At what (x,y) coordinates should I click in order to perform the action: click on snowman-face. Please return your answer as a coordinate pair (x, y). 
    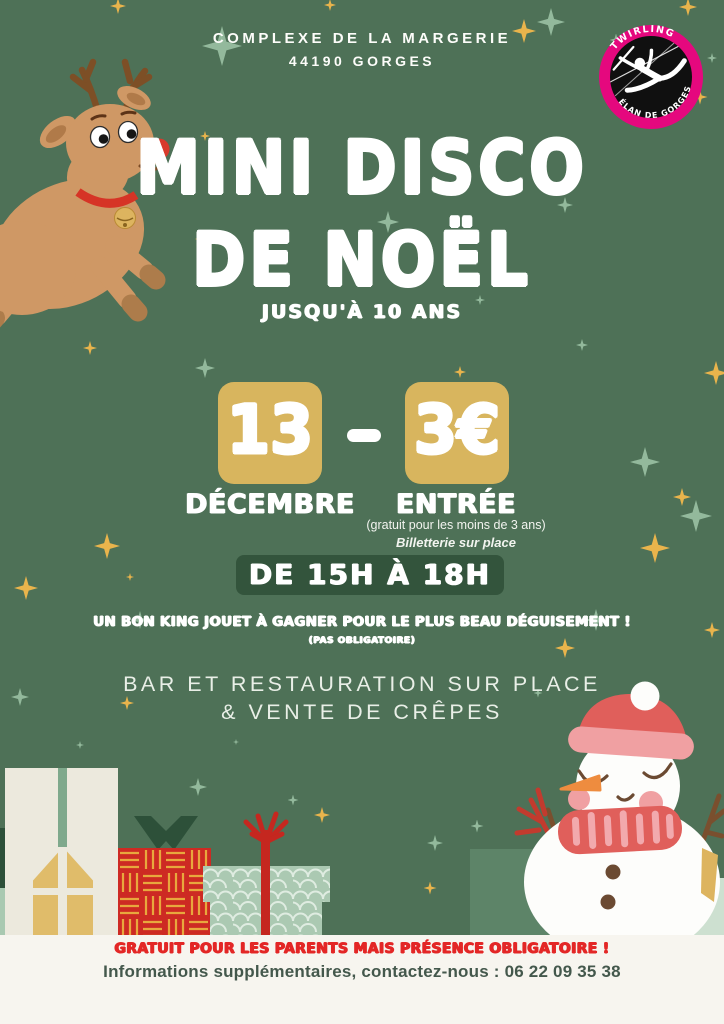
    Looking at the image, I should click on (616, 788).